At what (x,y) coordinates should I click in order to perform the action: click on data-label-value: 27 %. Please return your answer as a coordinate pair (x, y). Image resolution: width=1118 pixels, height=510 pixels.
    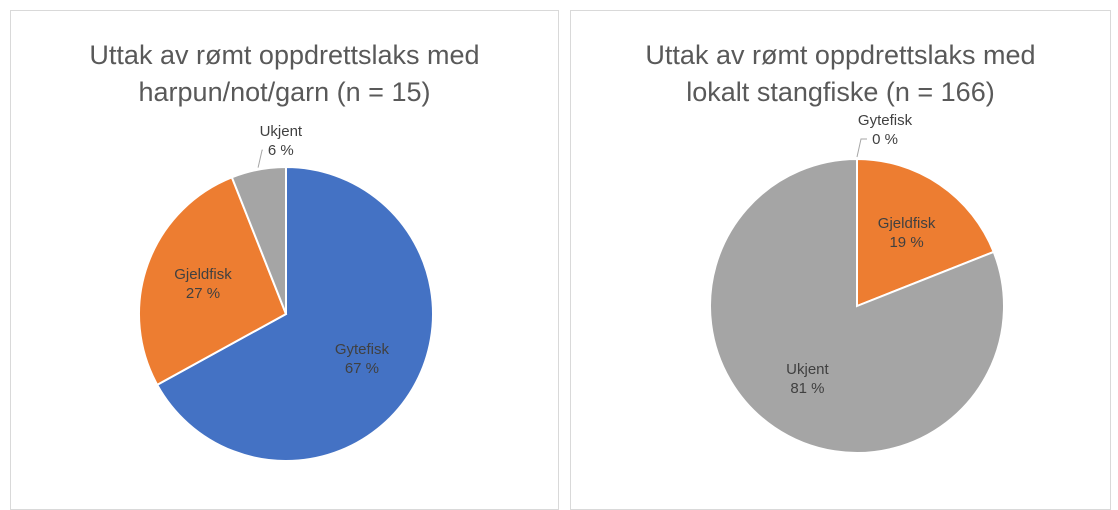
    Looking at the image, I should click on (203, 293).